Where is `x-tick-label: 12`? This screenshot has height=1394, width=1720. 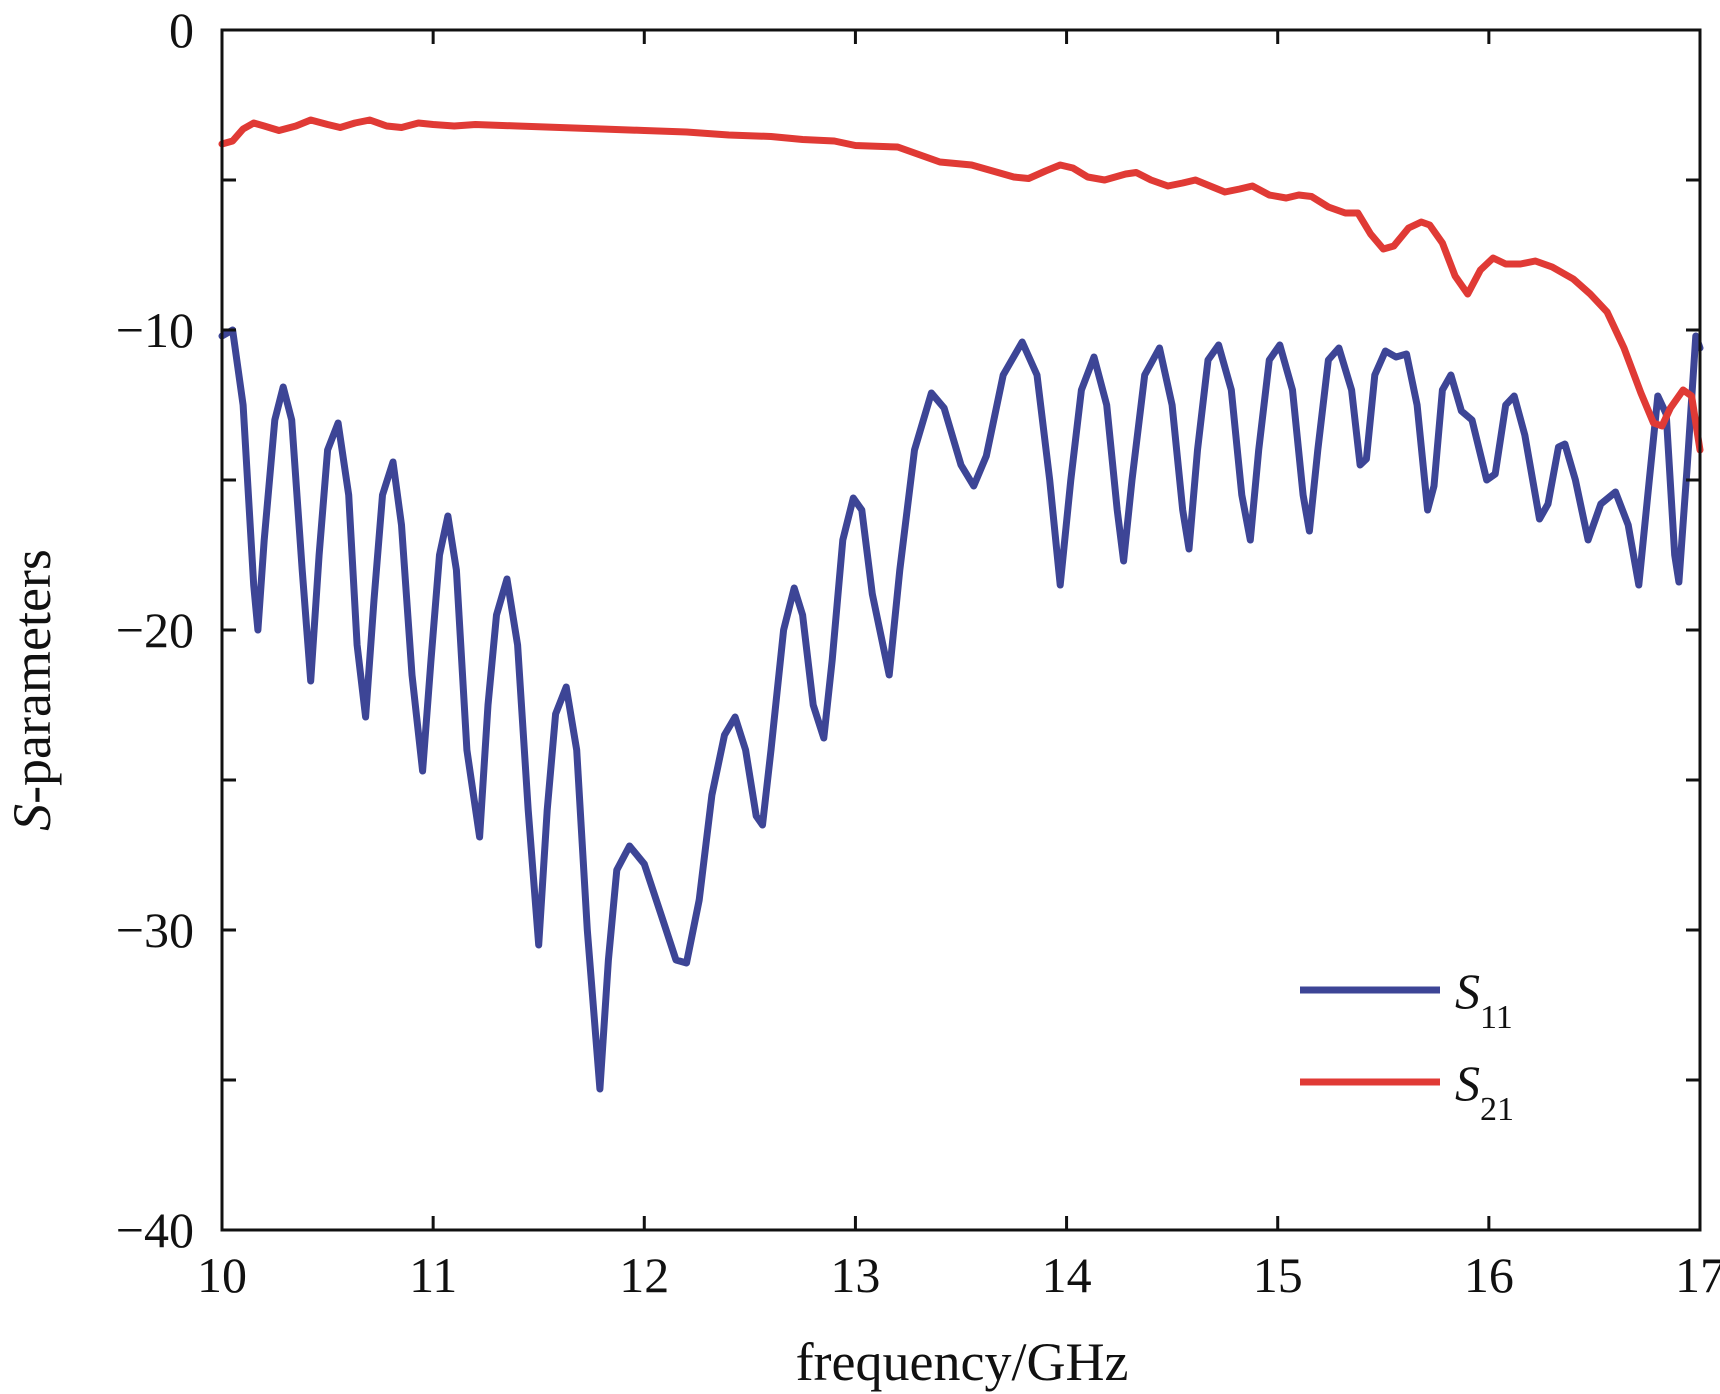 x-tick-label: 12 is located at coordinates (644, 1275).